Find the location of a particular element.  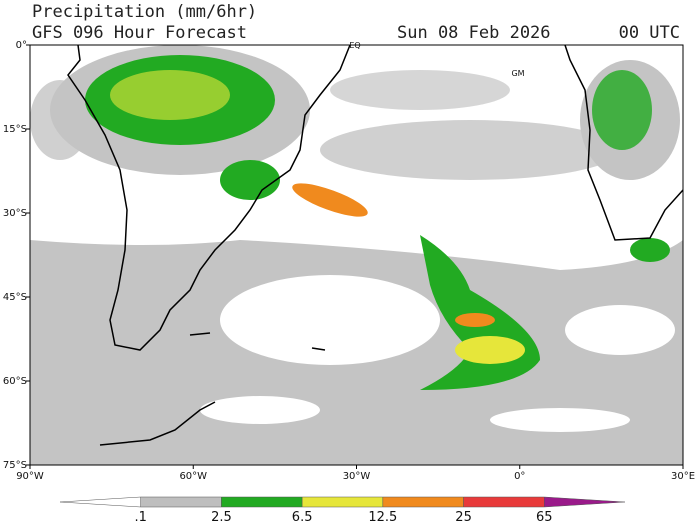

title: Precipitation (mm/6hr) is located at coordinates (144, 12).